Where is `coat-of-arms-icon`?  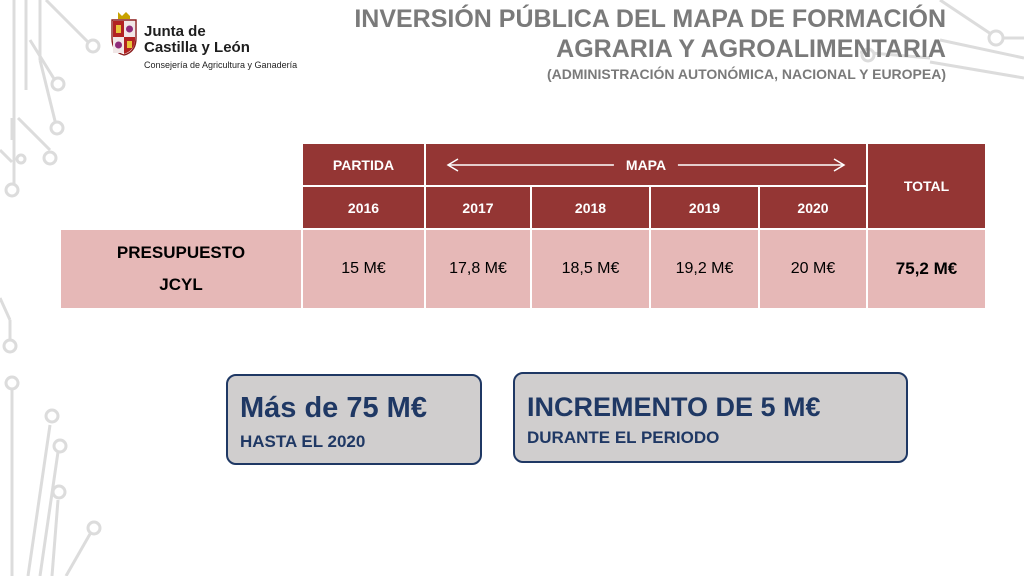 coat-of-arms-icon is located at coordinates (124, 34).